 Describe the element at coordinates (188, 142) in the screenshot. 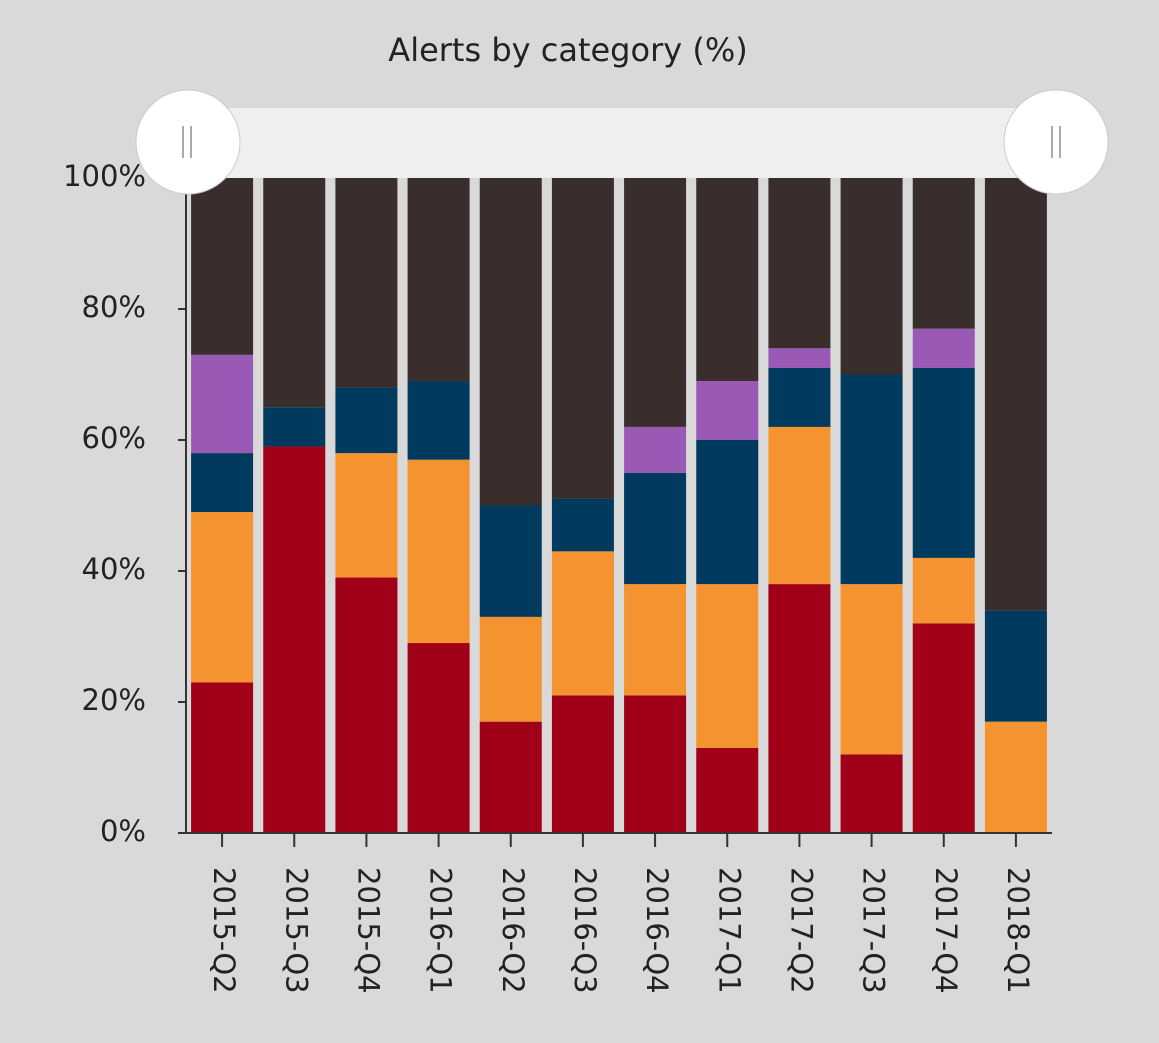

I see `range-slider-handle-left` at that location.